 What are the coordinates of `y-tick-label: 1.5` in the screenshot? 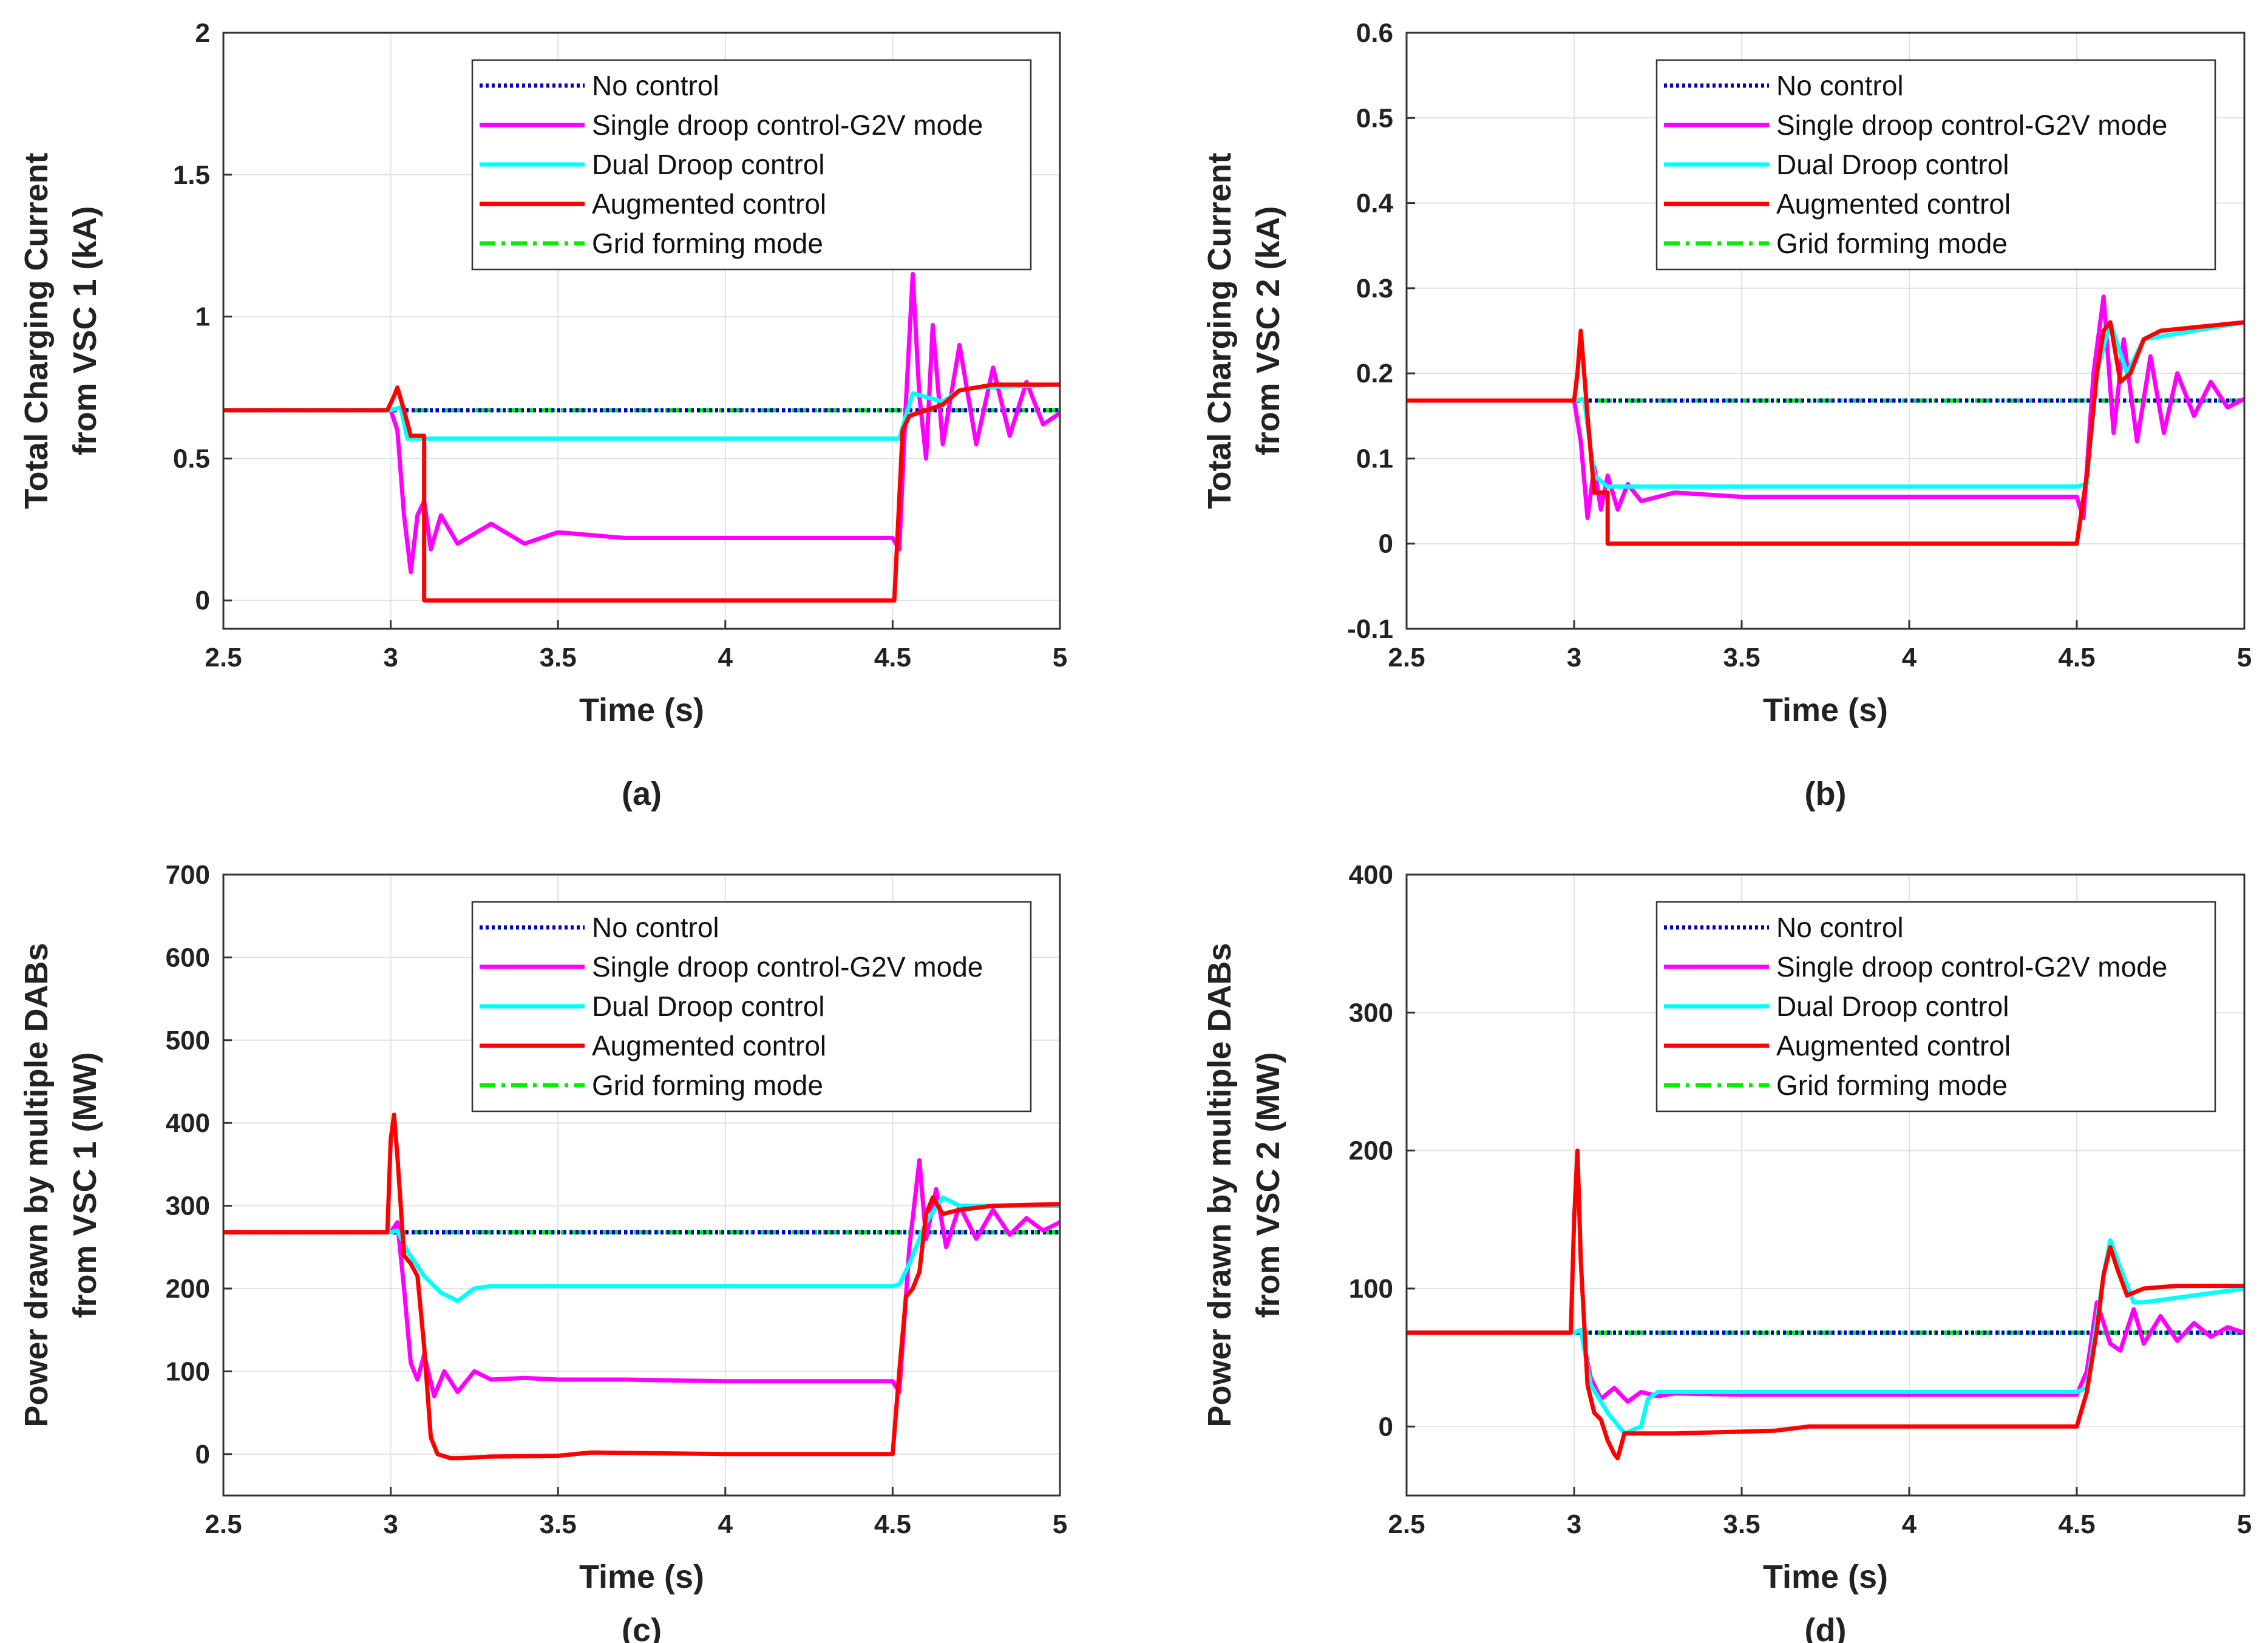 It's located at (191, 175).